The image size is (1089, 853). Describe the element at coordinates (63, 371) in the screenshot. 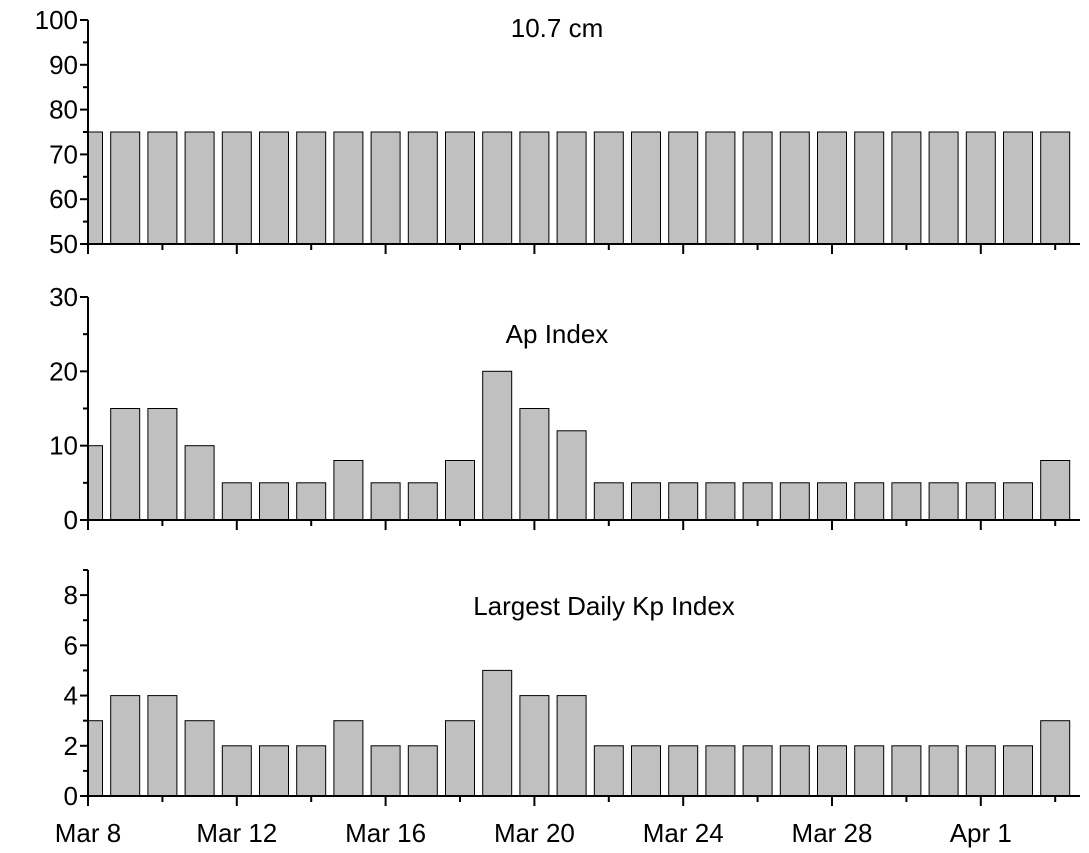

I see `y-tick-label: 20` at that location.